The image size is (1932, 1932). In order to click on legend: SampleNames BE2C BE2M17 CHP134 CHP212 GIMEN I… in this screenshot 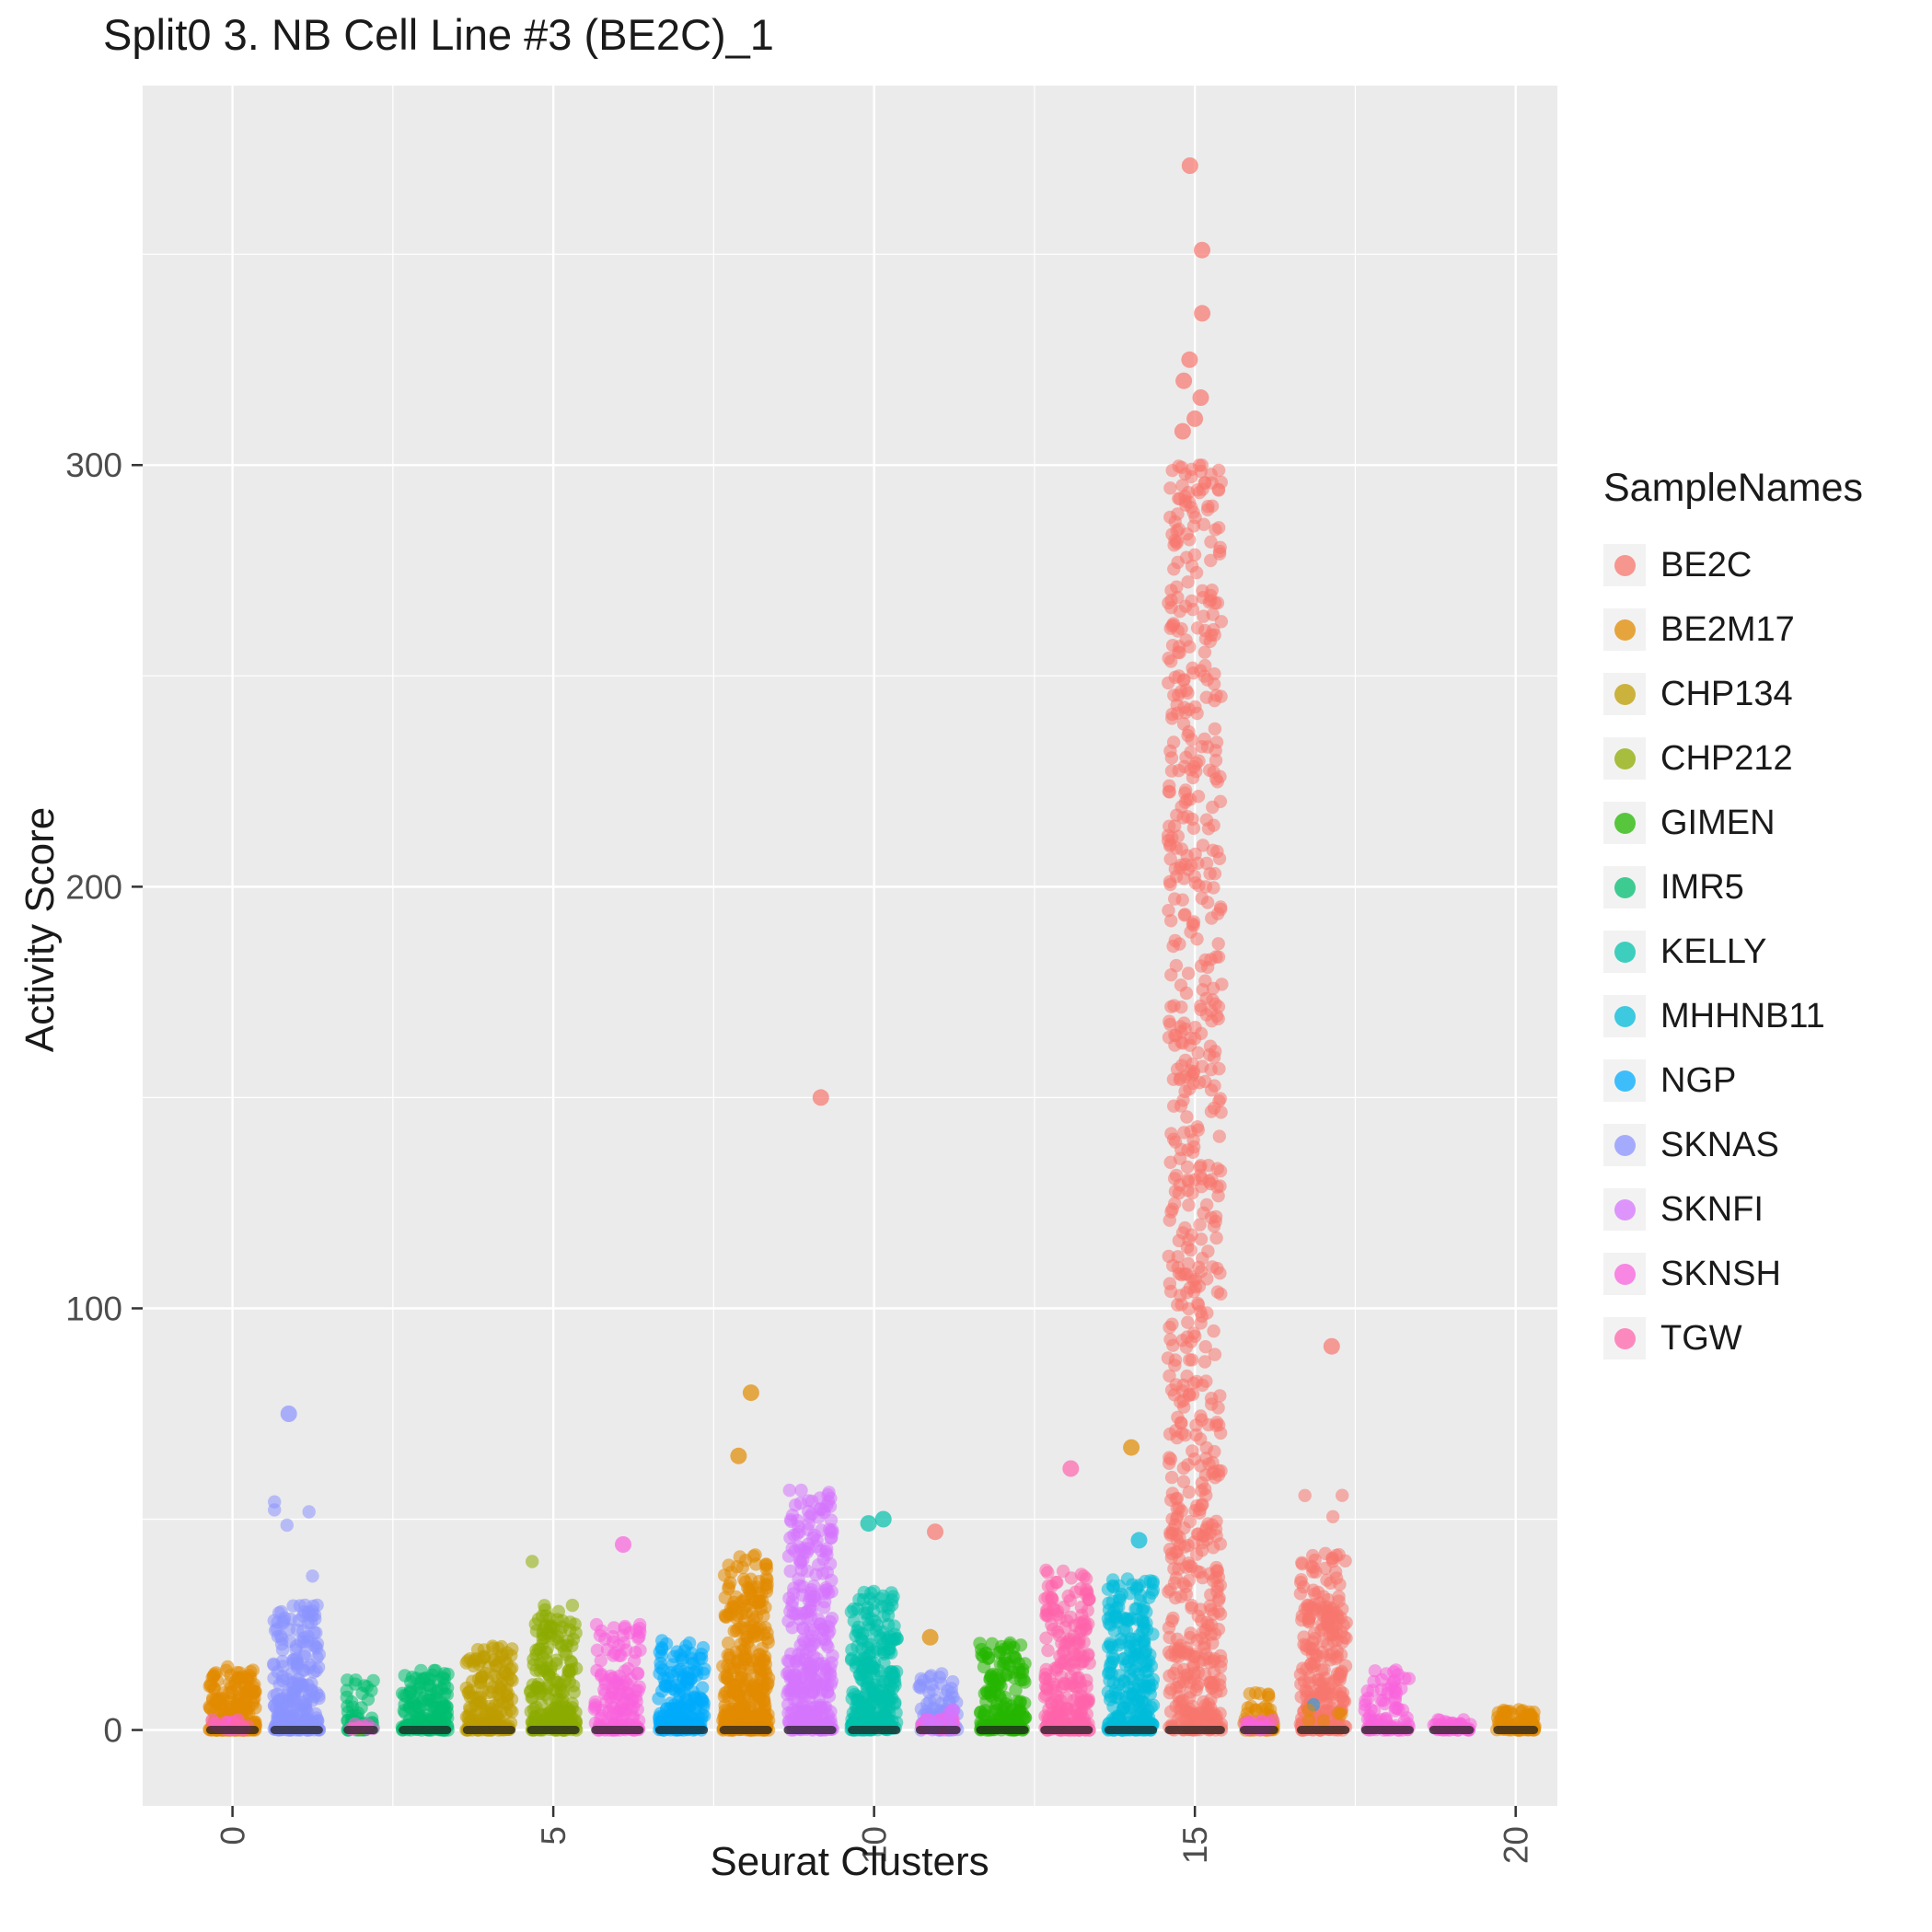, I will do `click(1759, 919)`.